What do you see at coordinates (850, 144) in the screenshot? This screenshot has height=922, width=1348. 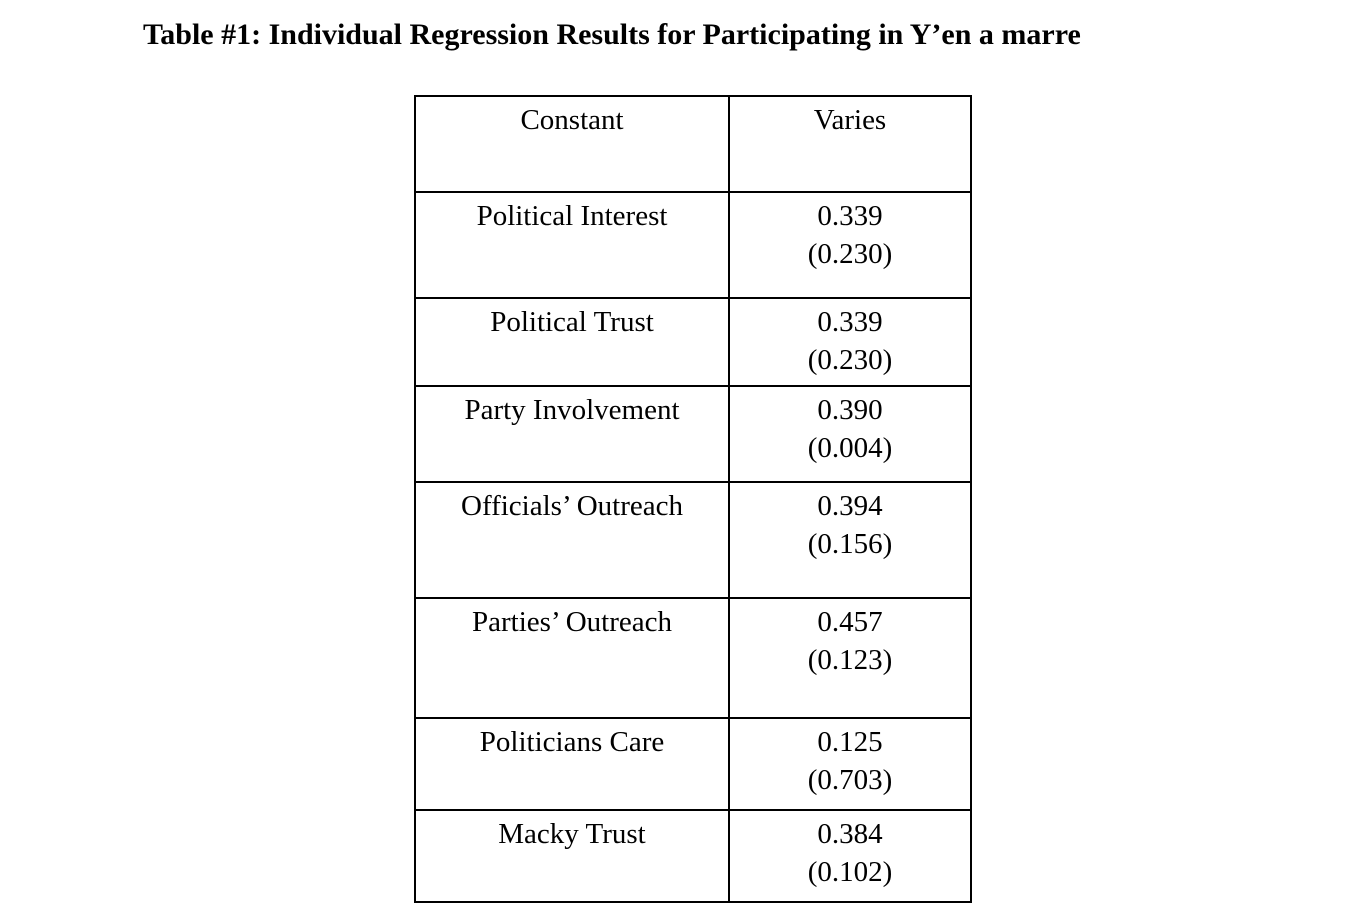 I see `header-value-cell: Varies` at bounding box center [850, 144].